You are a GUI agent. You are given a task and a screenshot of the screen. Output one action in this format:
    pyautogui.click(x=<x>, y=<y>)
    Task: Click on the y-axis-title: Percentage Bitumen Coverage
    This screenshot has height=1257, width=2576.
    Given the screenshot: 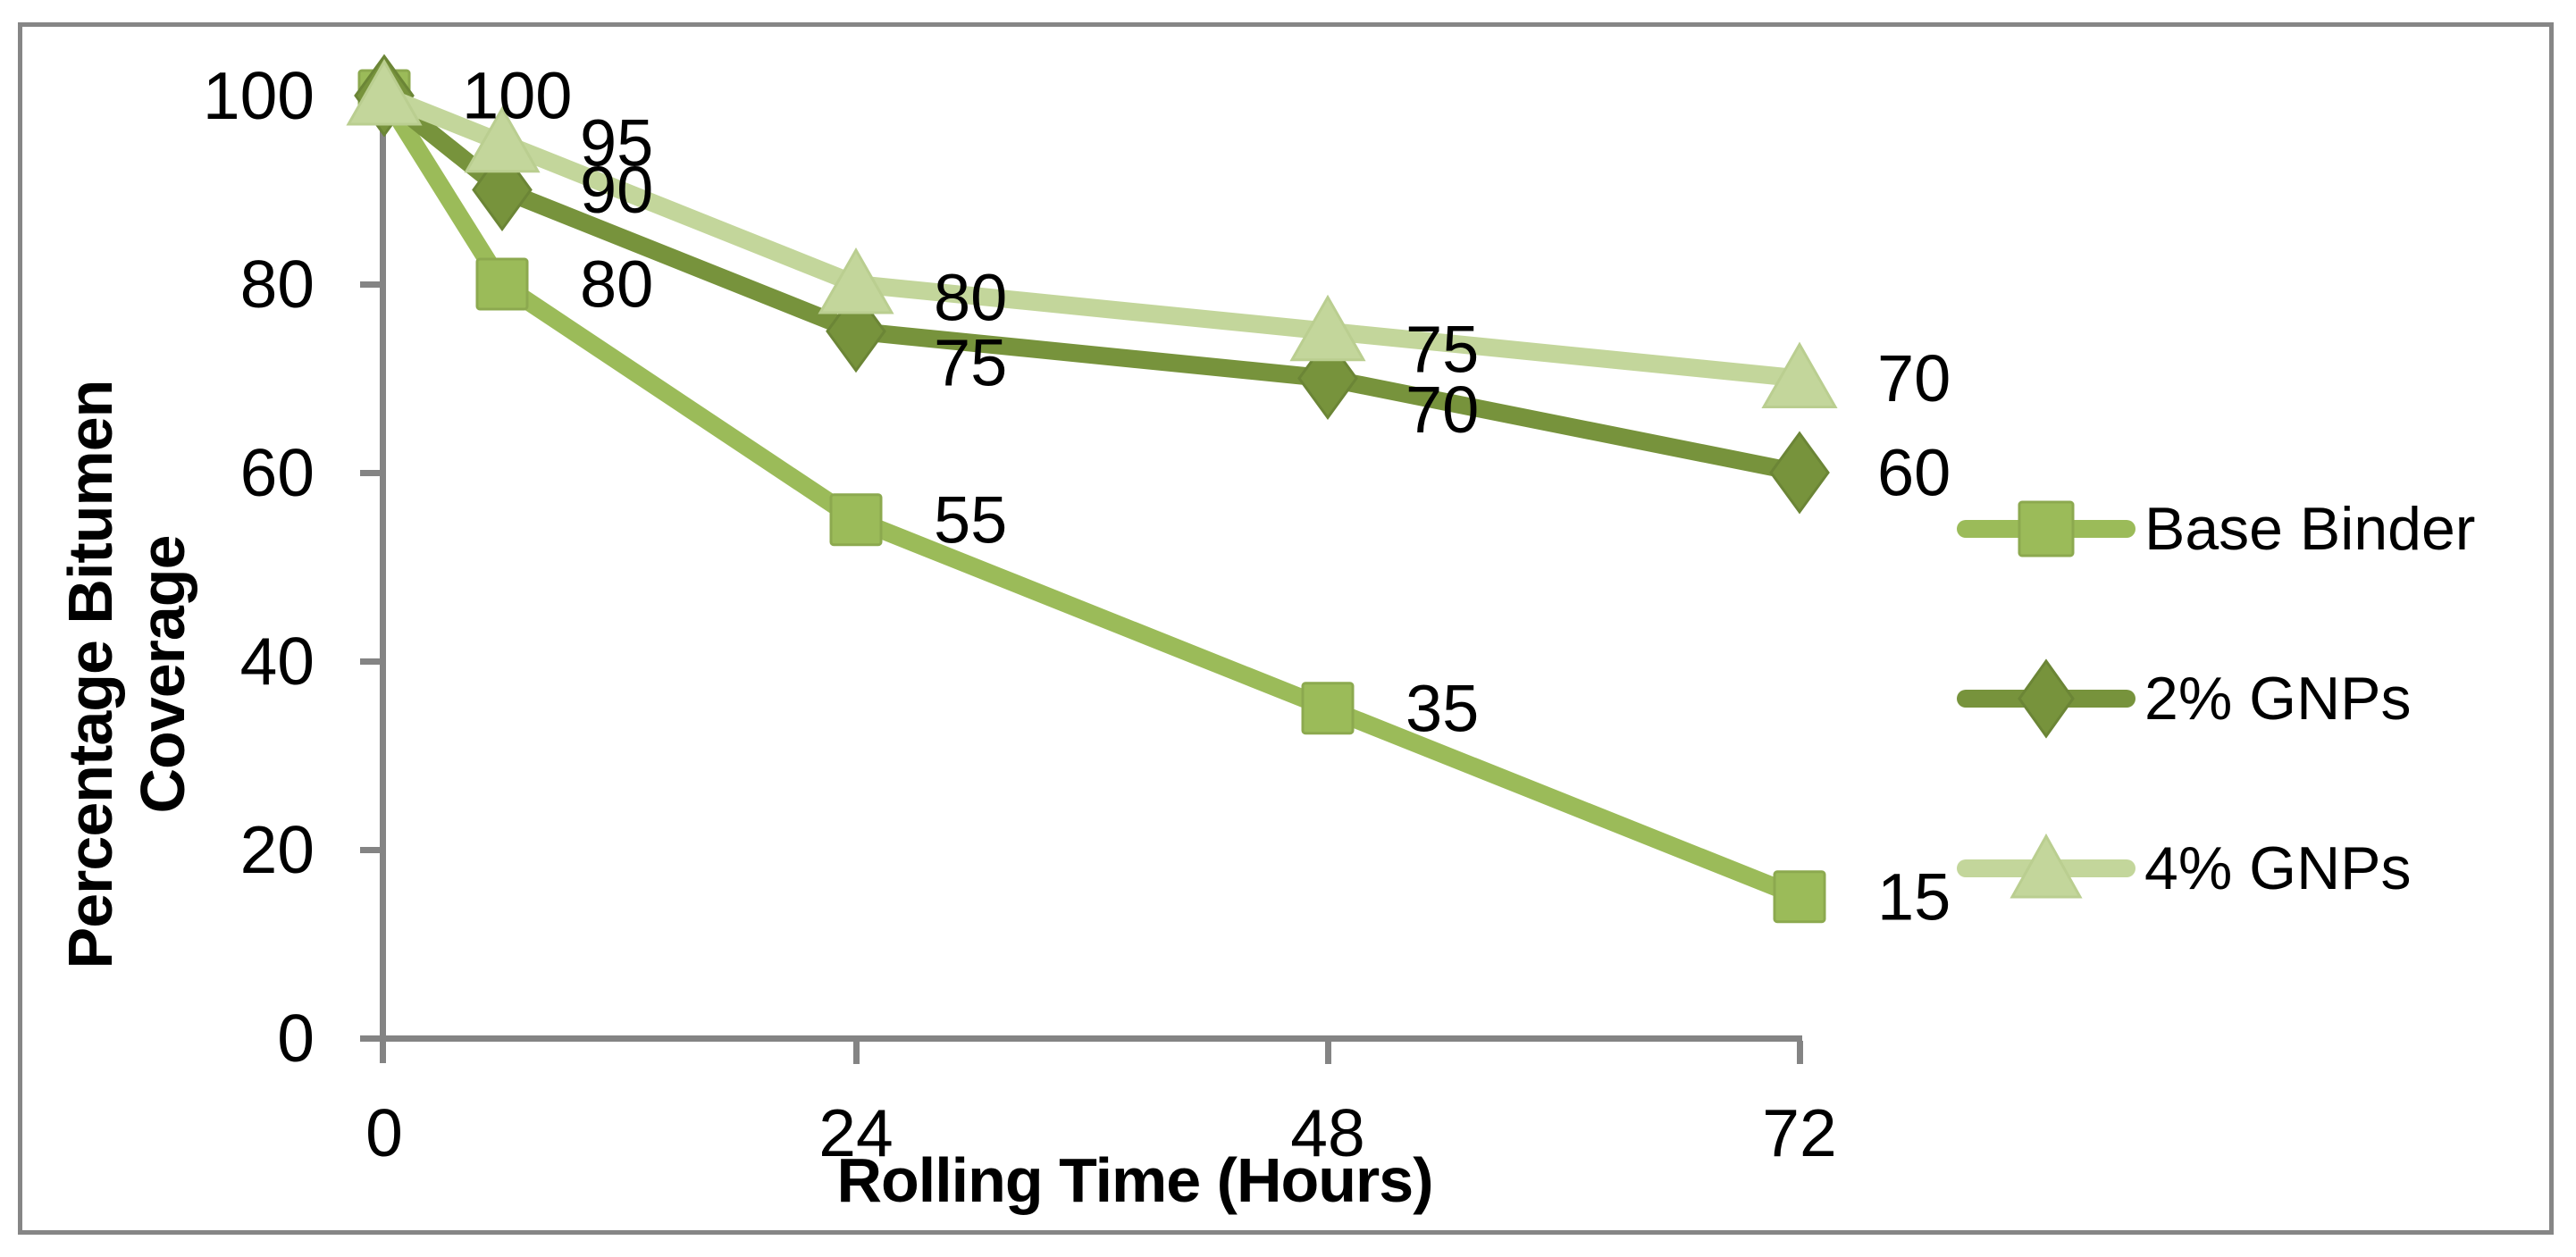 What is the action you would take?
    pyautogui.click(x=127, y=675)
    